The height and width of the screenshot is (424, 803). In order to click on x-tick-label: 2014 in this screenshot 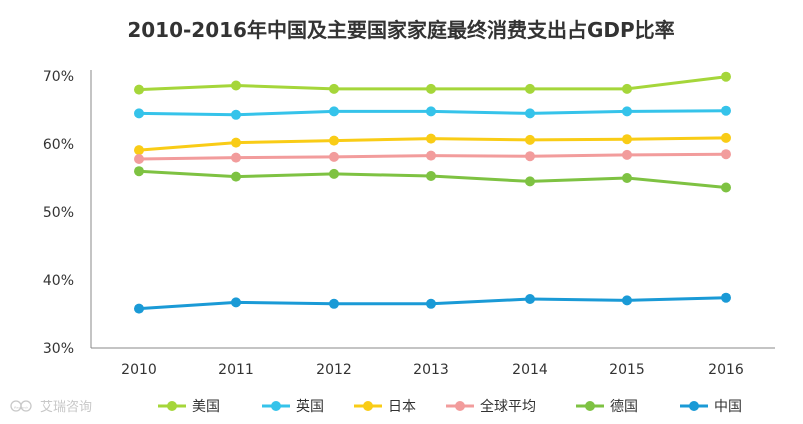, I will do `click(530, 370)`.